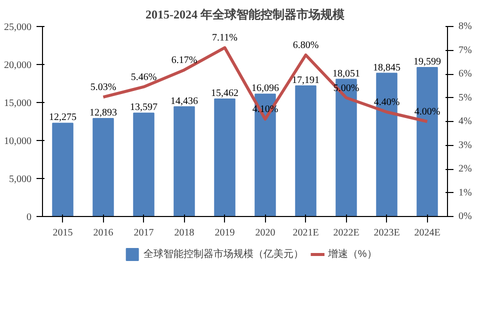  I want to click on data-label: 5.03%, so click(103, 88).